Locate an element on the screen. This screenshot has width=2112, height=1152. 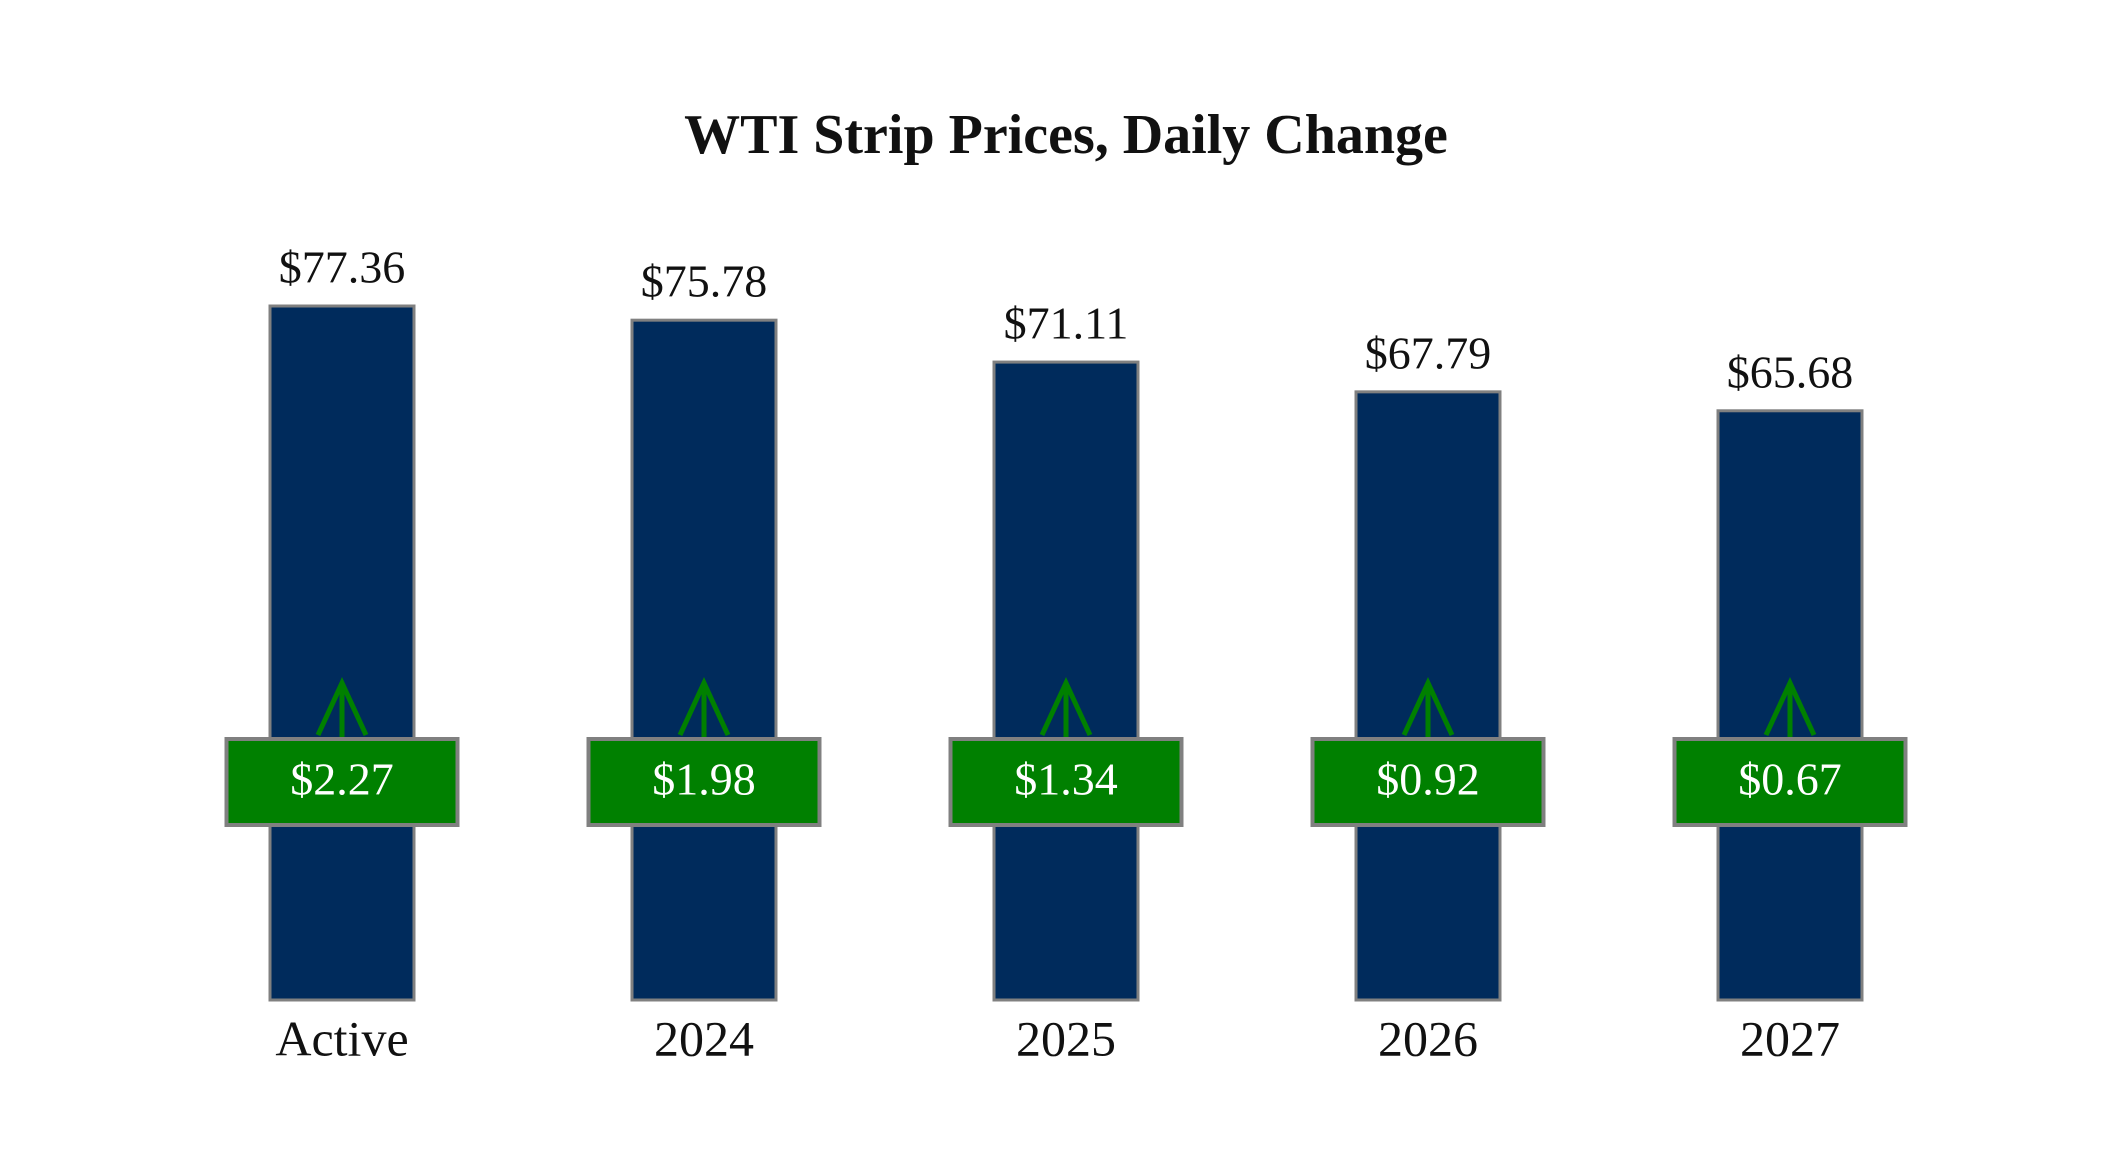
value-label: $77.36 is located at coordinates (342, 267).